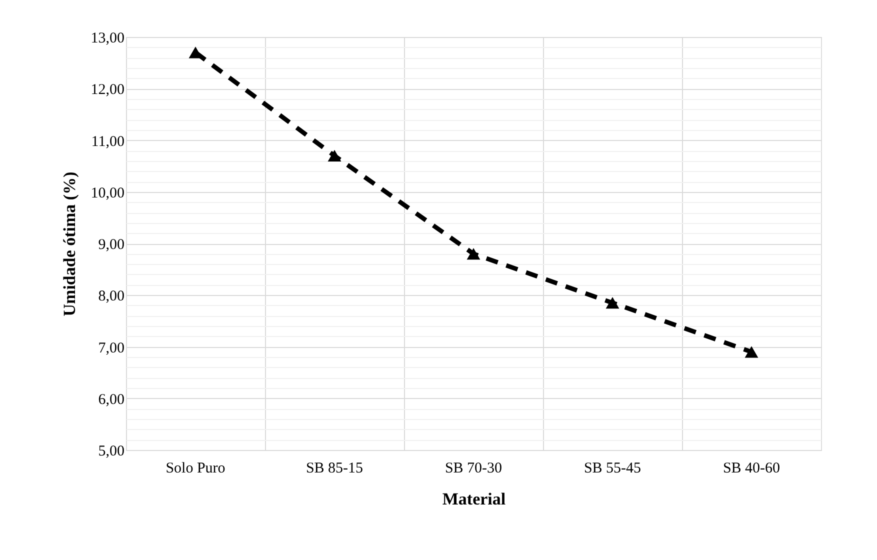 Image resolution: width=877 pixels, height=560 pixels. I want to click on y-tick-label: 11,00, so click(107, 142).